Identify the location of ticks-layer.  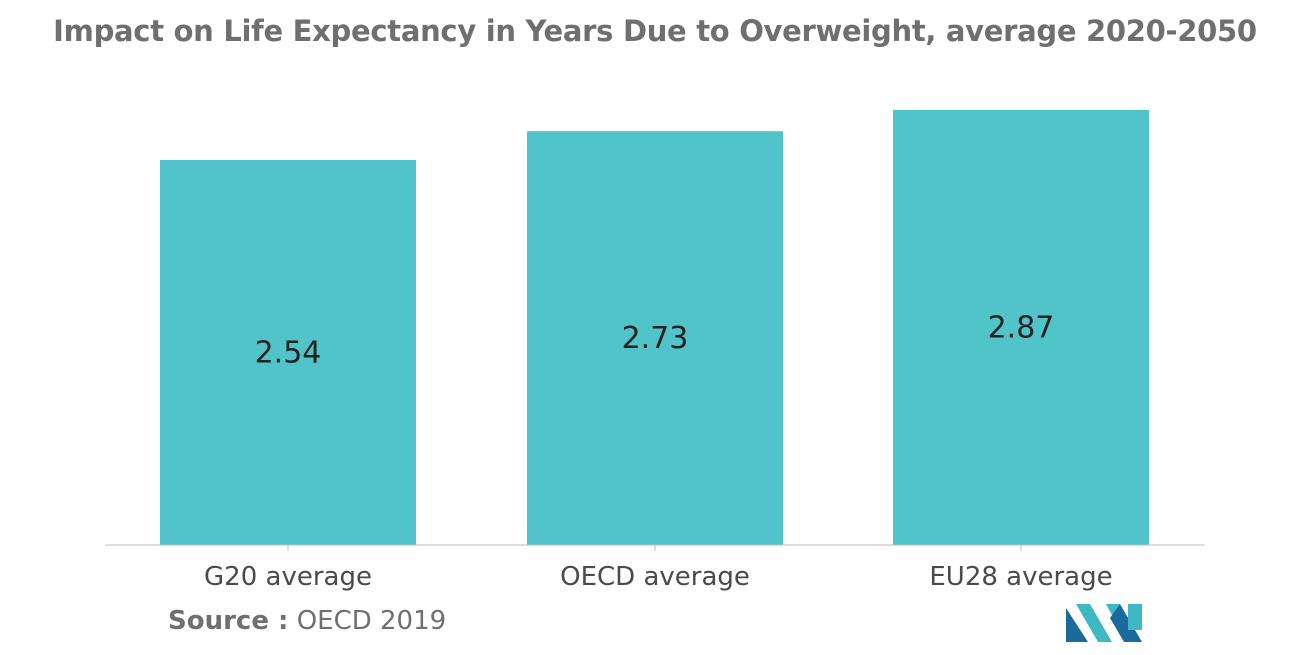
(654, 548).